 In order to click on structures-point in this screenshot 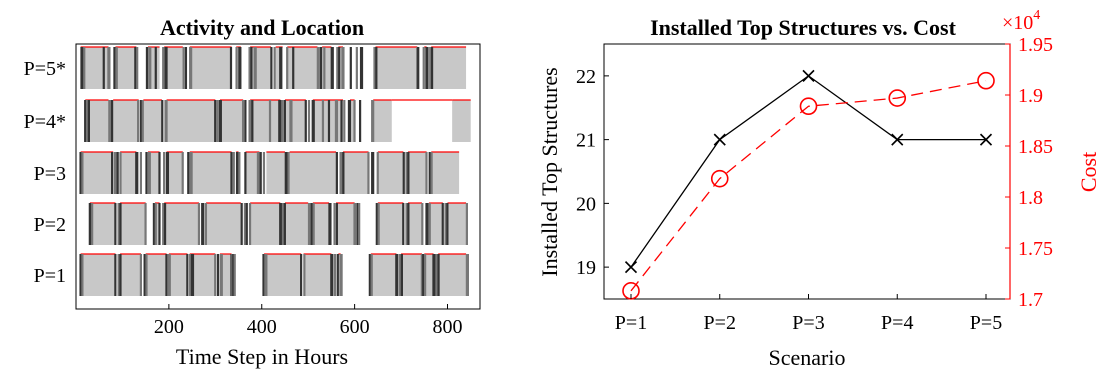, I will do `click(986, 139)`.